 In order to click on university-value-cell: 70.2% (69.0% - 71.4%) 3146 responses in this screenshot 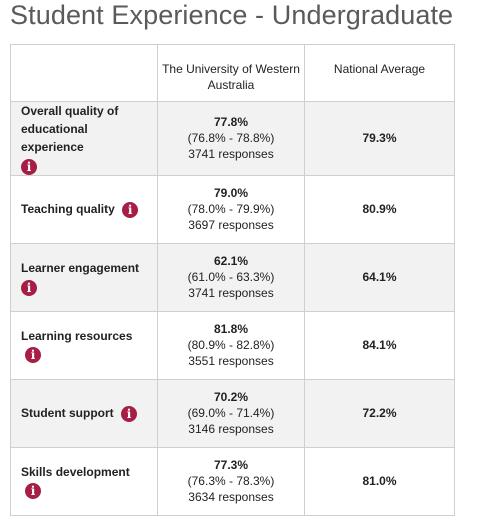, I will do `click(231, 413)`.